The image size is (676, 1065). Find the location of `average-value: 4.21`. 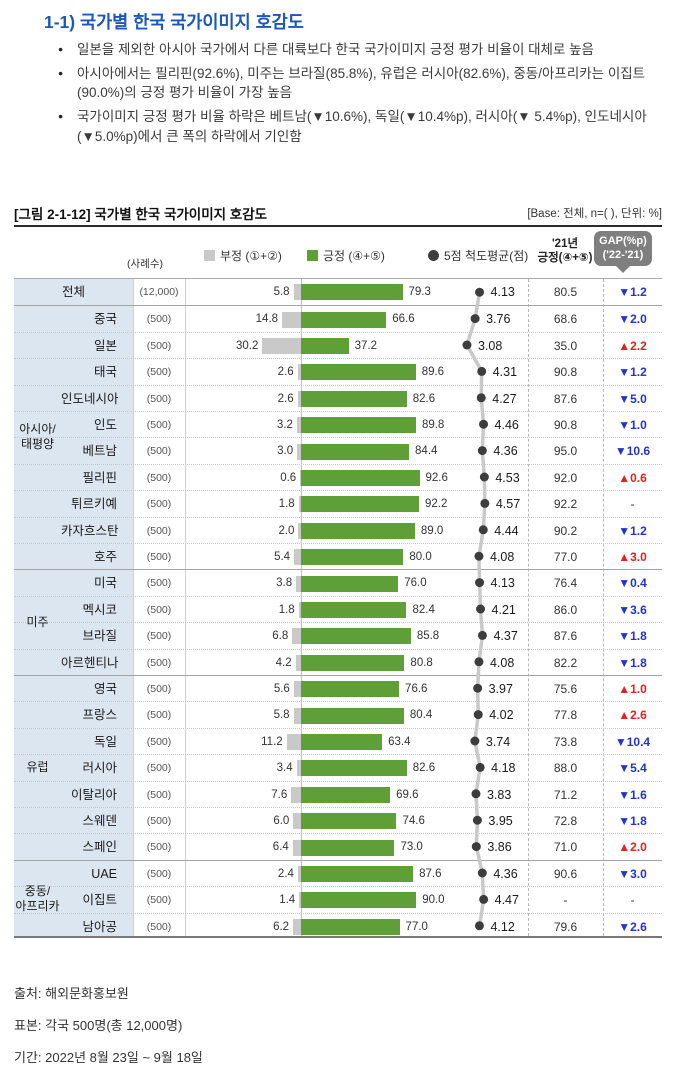

average-value: 4.21 is located at coordinates (503, 609).